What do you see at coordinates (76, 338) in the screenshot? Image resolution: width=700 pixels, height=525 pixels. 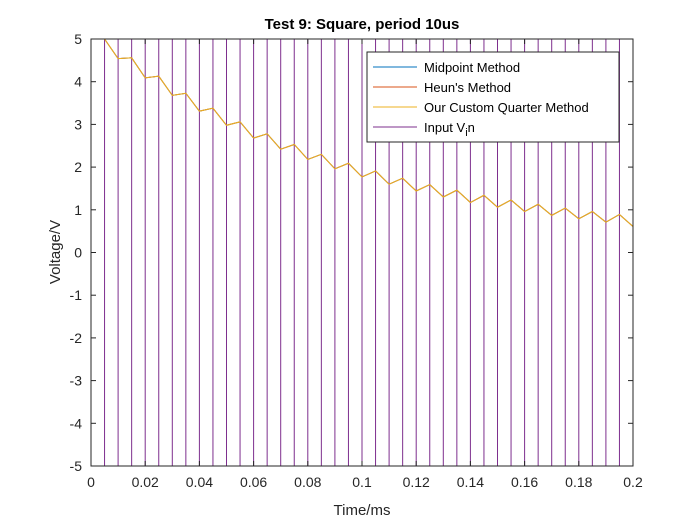 I see `y-tick-label: -2` at bounding box center [76, 338].